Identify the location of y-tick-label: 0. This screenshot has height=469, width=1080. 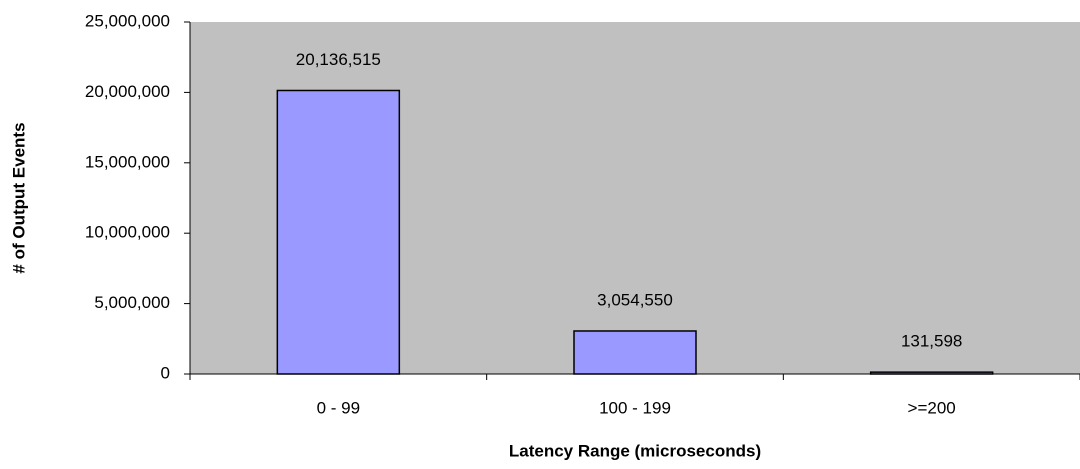
(165, 372).